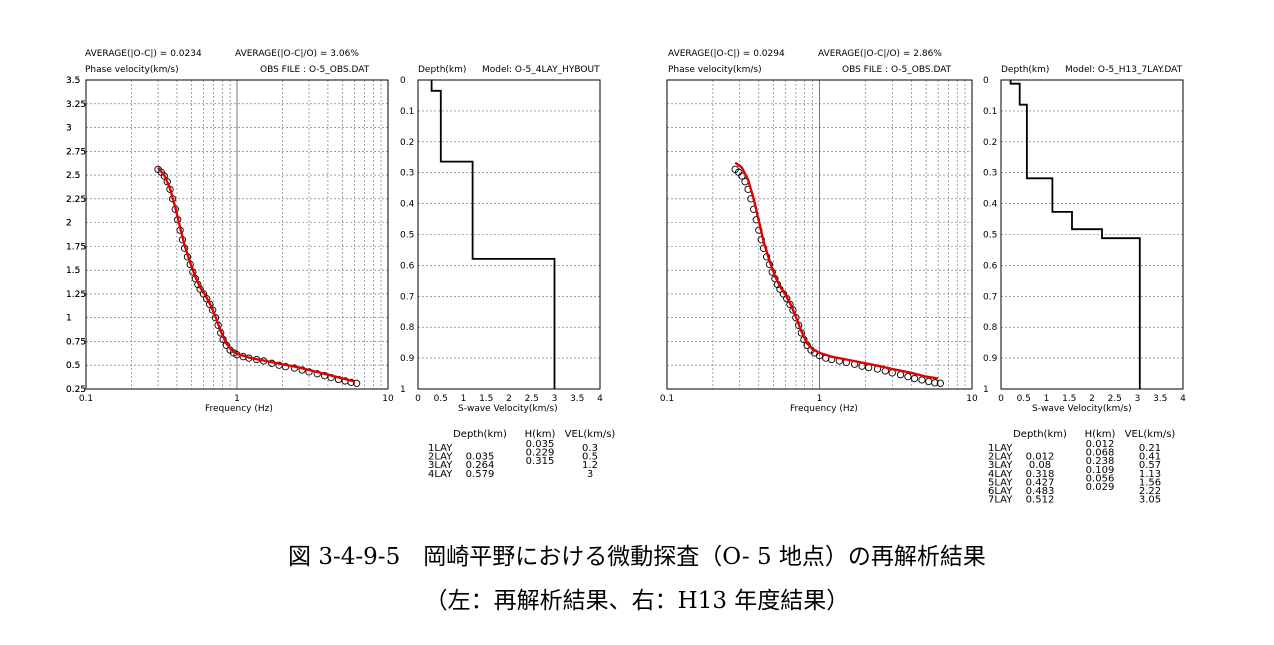  I want to click on y-tick-label: 2.5, so click(73, 176).